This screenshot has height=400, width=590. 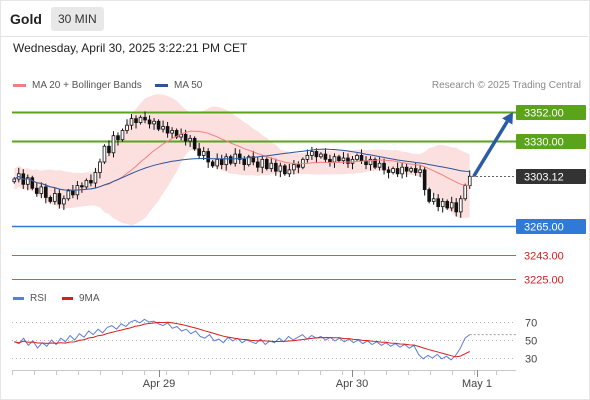 I want to click on support-level-label-4: 3243.00, so click(x=544, y=257).